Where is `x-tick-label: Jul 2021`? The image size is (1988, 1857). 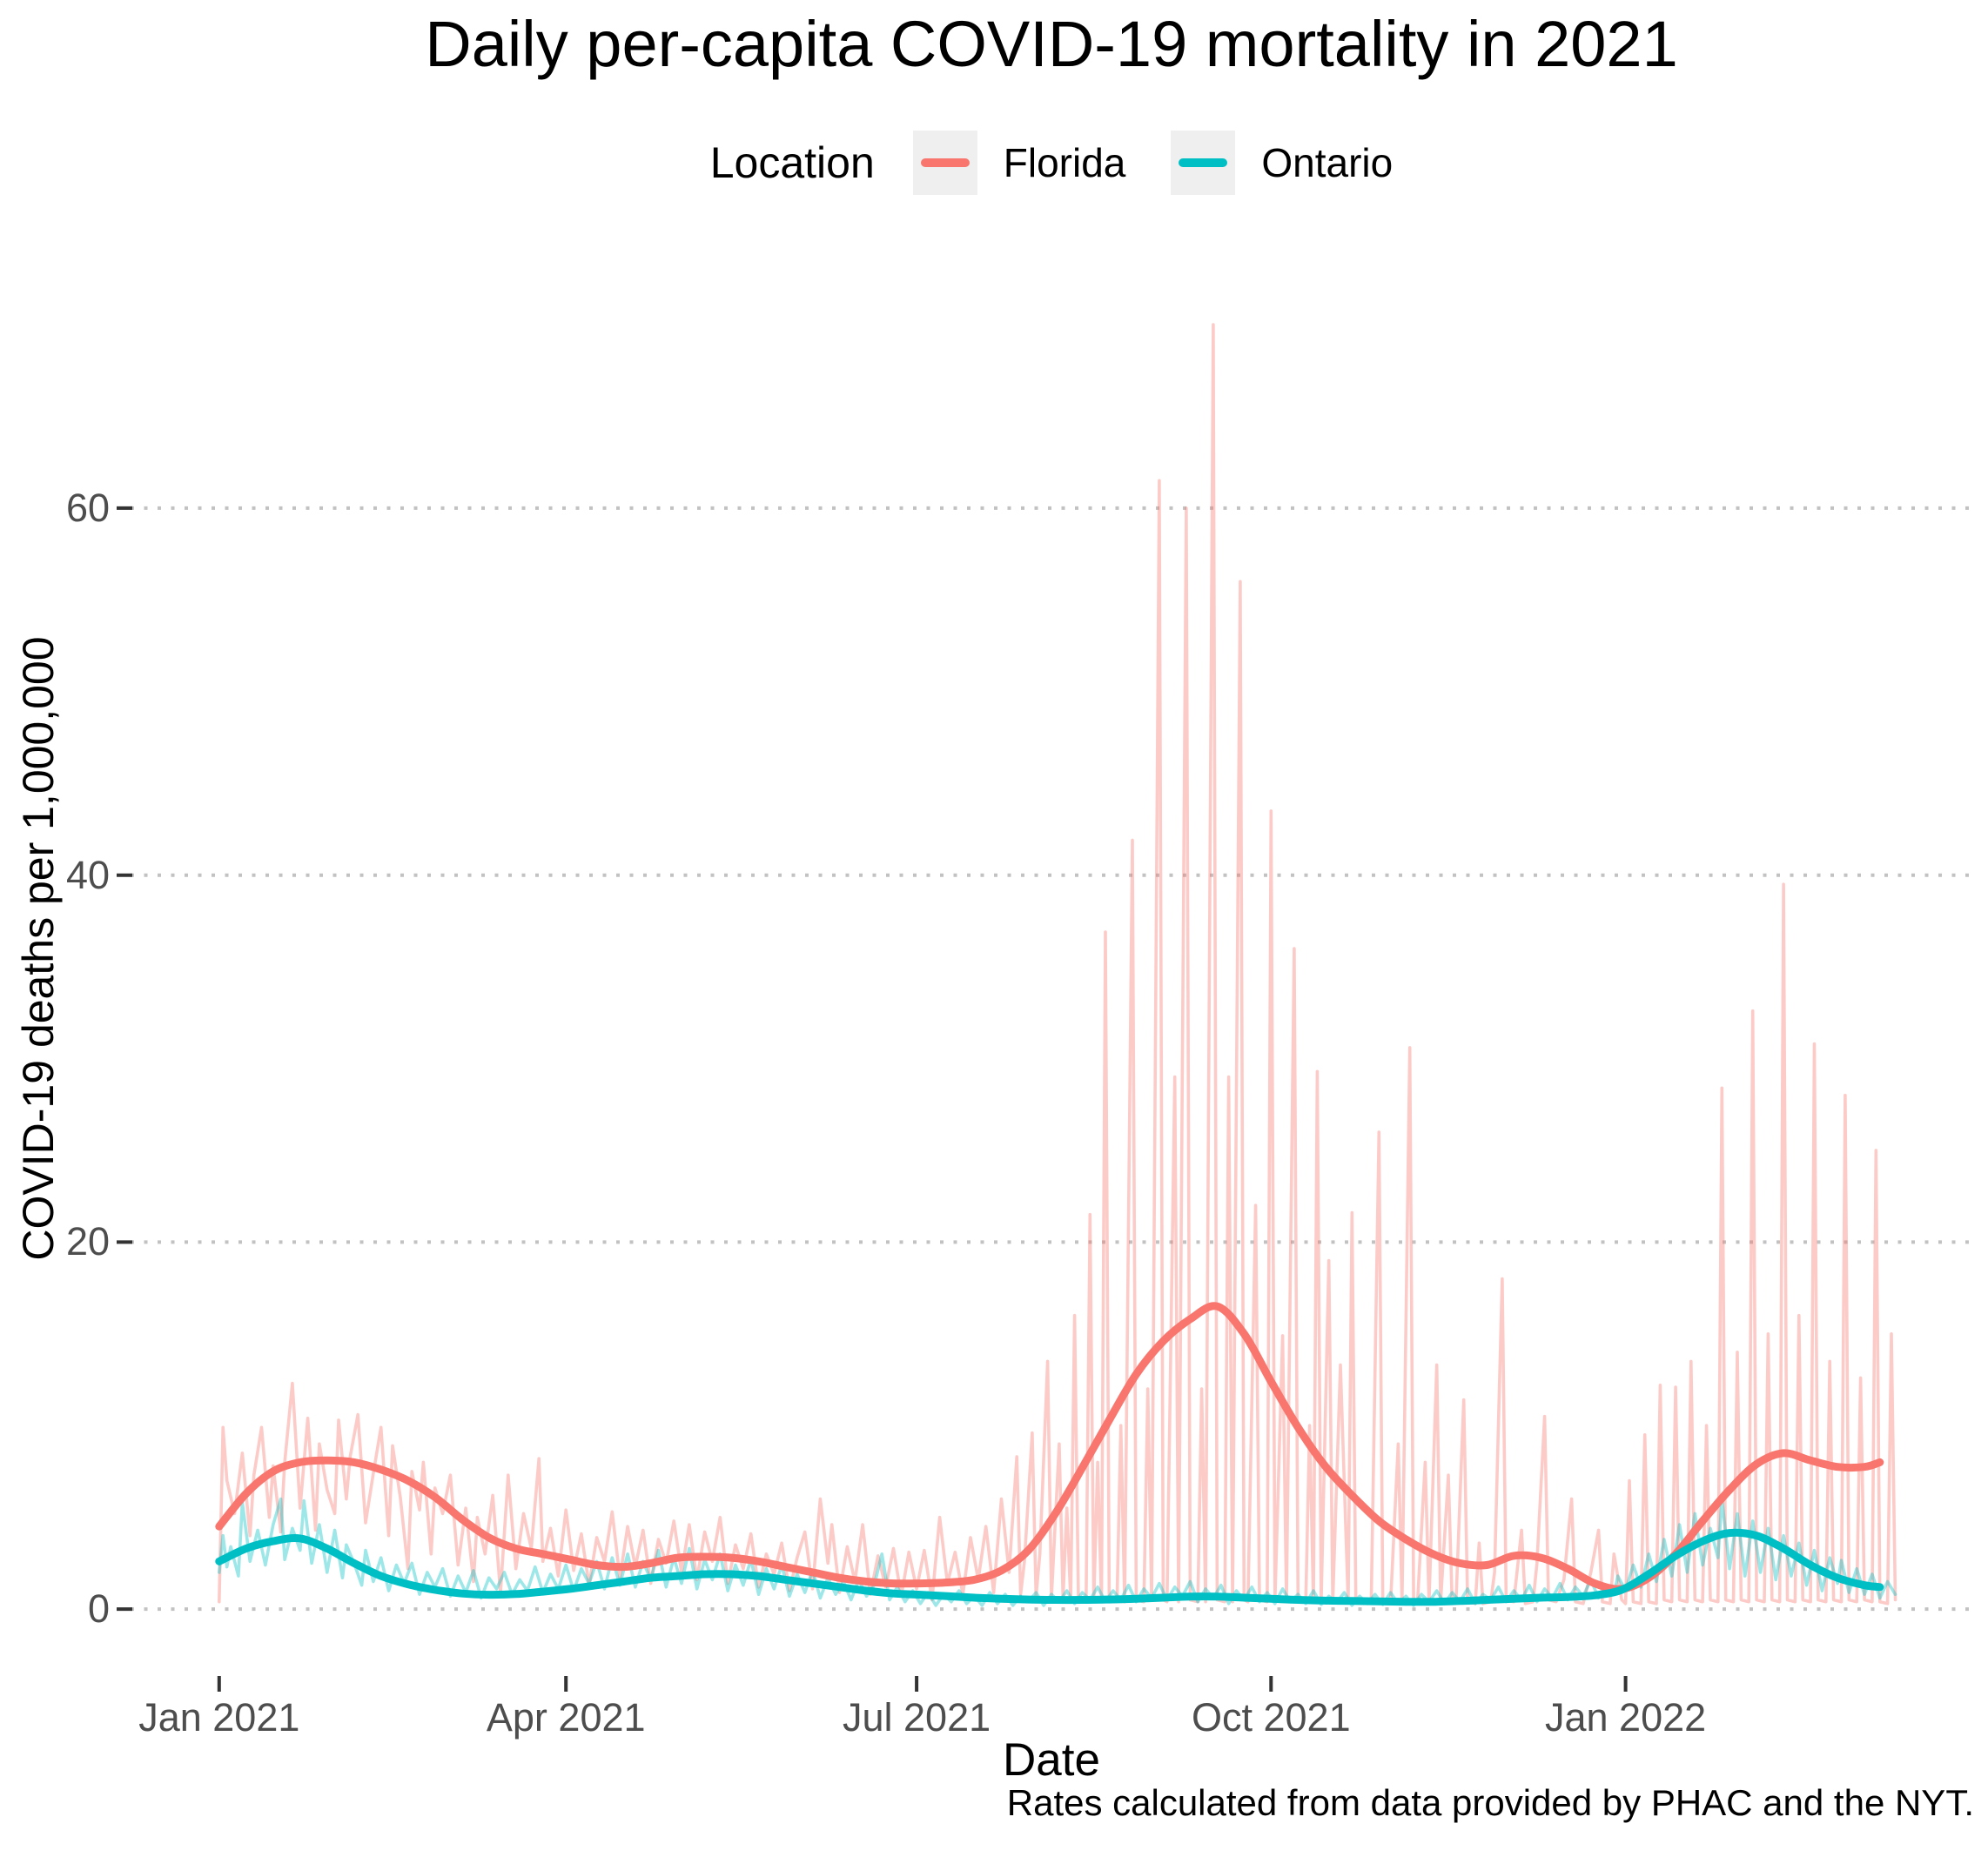
x-tick-label: Jul 2021 is located at coordinates (917, 1717).